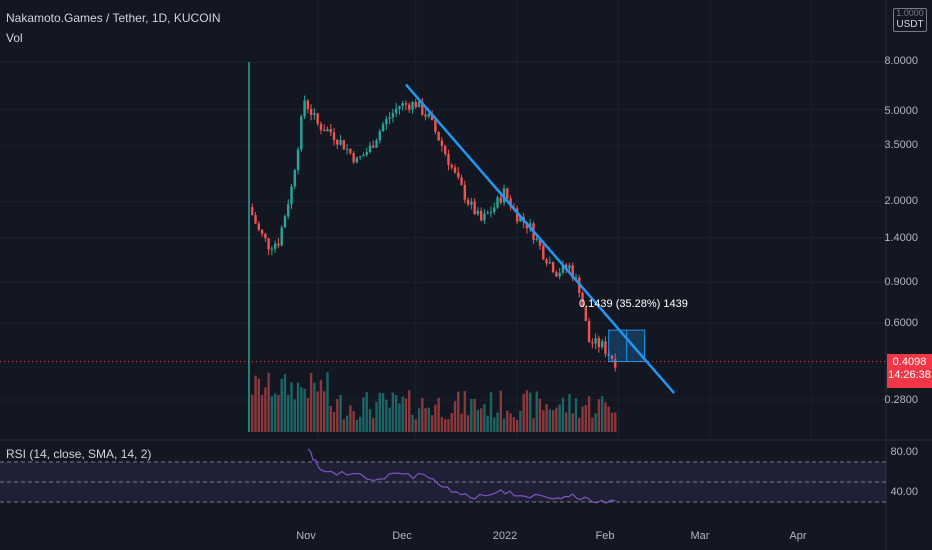 Image resolution: width=932 pixels, height=550 pixels. What do you see at coordinates (904, 492) in the screenshot?
I see `rsi-tick-label: 40.00` at bounding box center [904, 492].